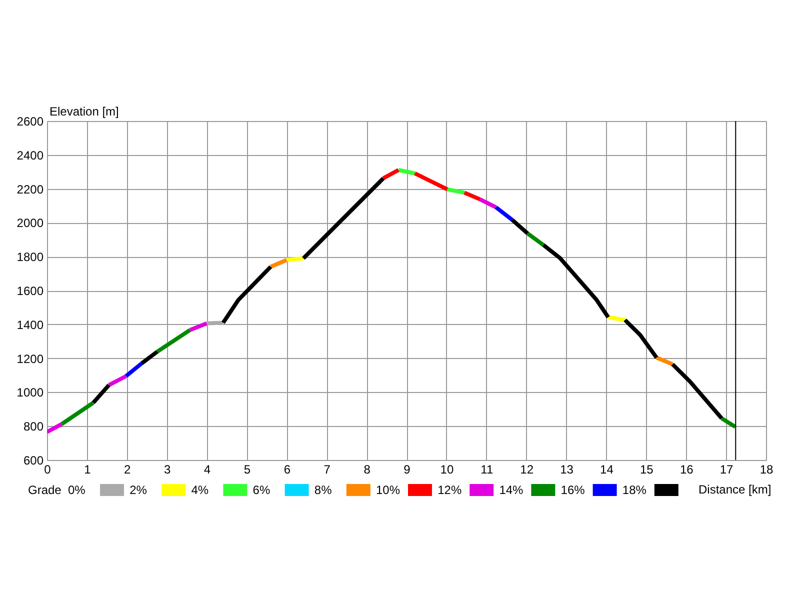  What do you see at coordinates (511, 490) in the screenshot?
I see `legend-label: 14%` at bounding box center [511, 490].